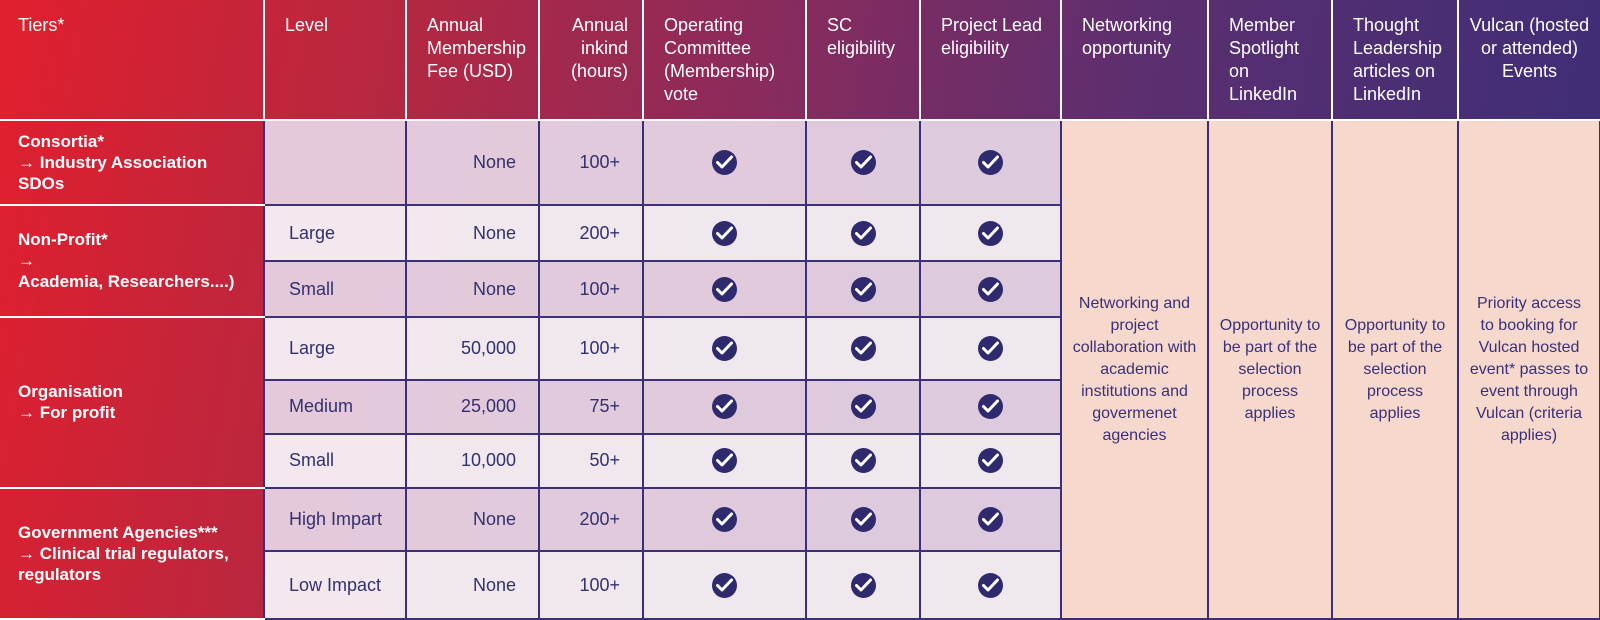 The image size is (1600, 620). What do you see at coordinates (990, 60) in the screenshot?
I see `header-project-lead: Project Lead eligibility` at bounding box center [990, 60].